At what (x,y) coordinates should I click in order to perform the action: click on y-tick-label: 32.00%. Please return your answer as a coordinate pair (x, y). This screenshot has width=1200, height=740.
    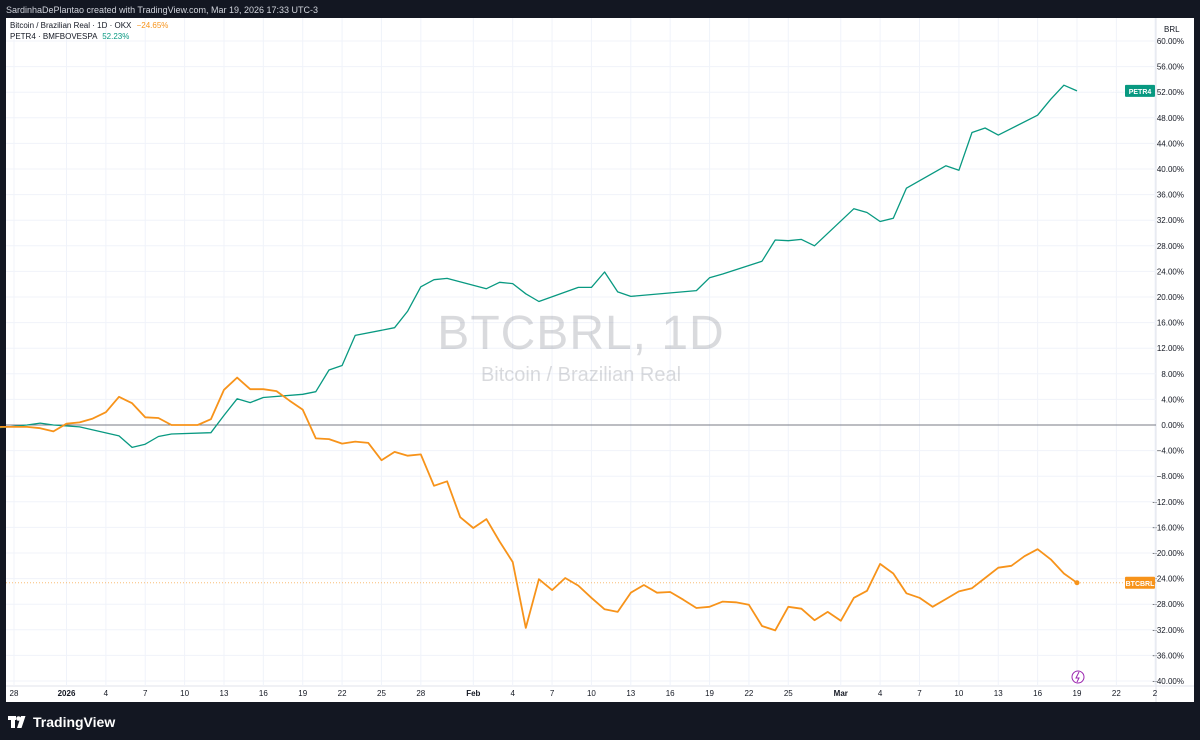
    Looking at the image, I should click on (1170, 220).